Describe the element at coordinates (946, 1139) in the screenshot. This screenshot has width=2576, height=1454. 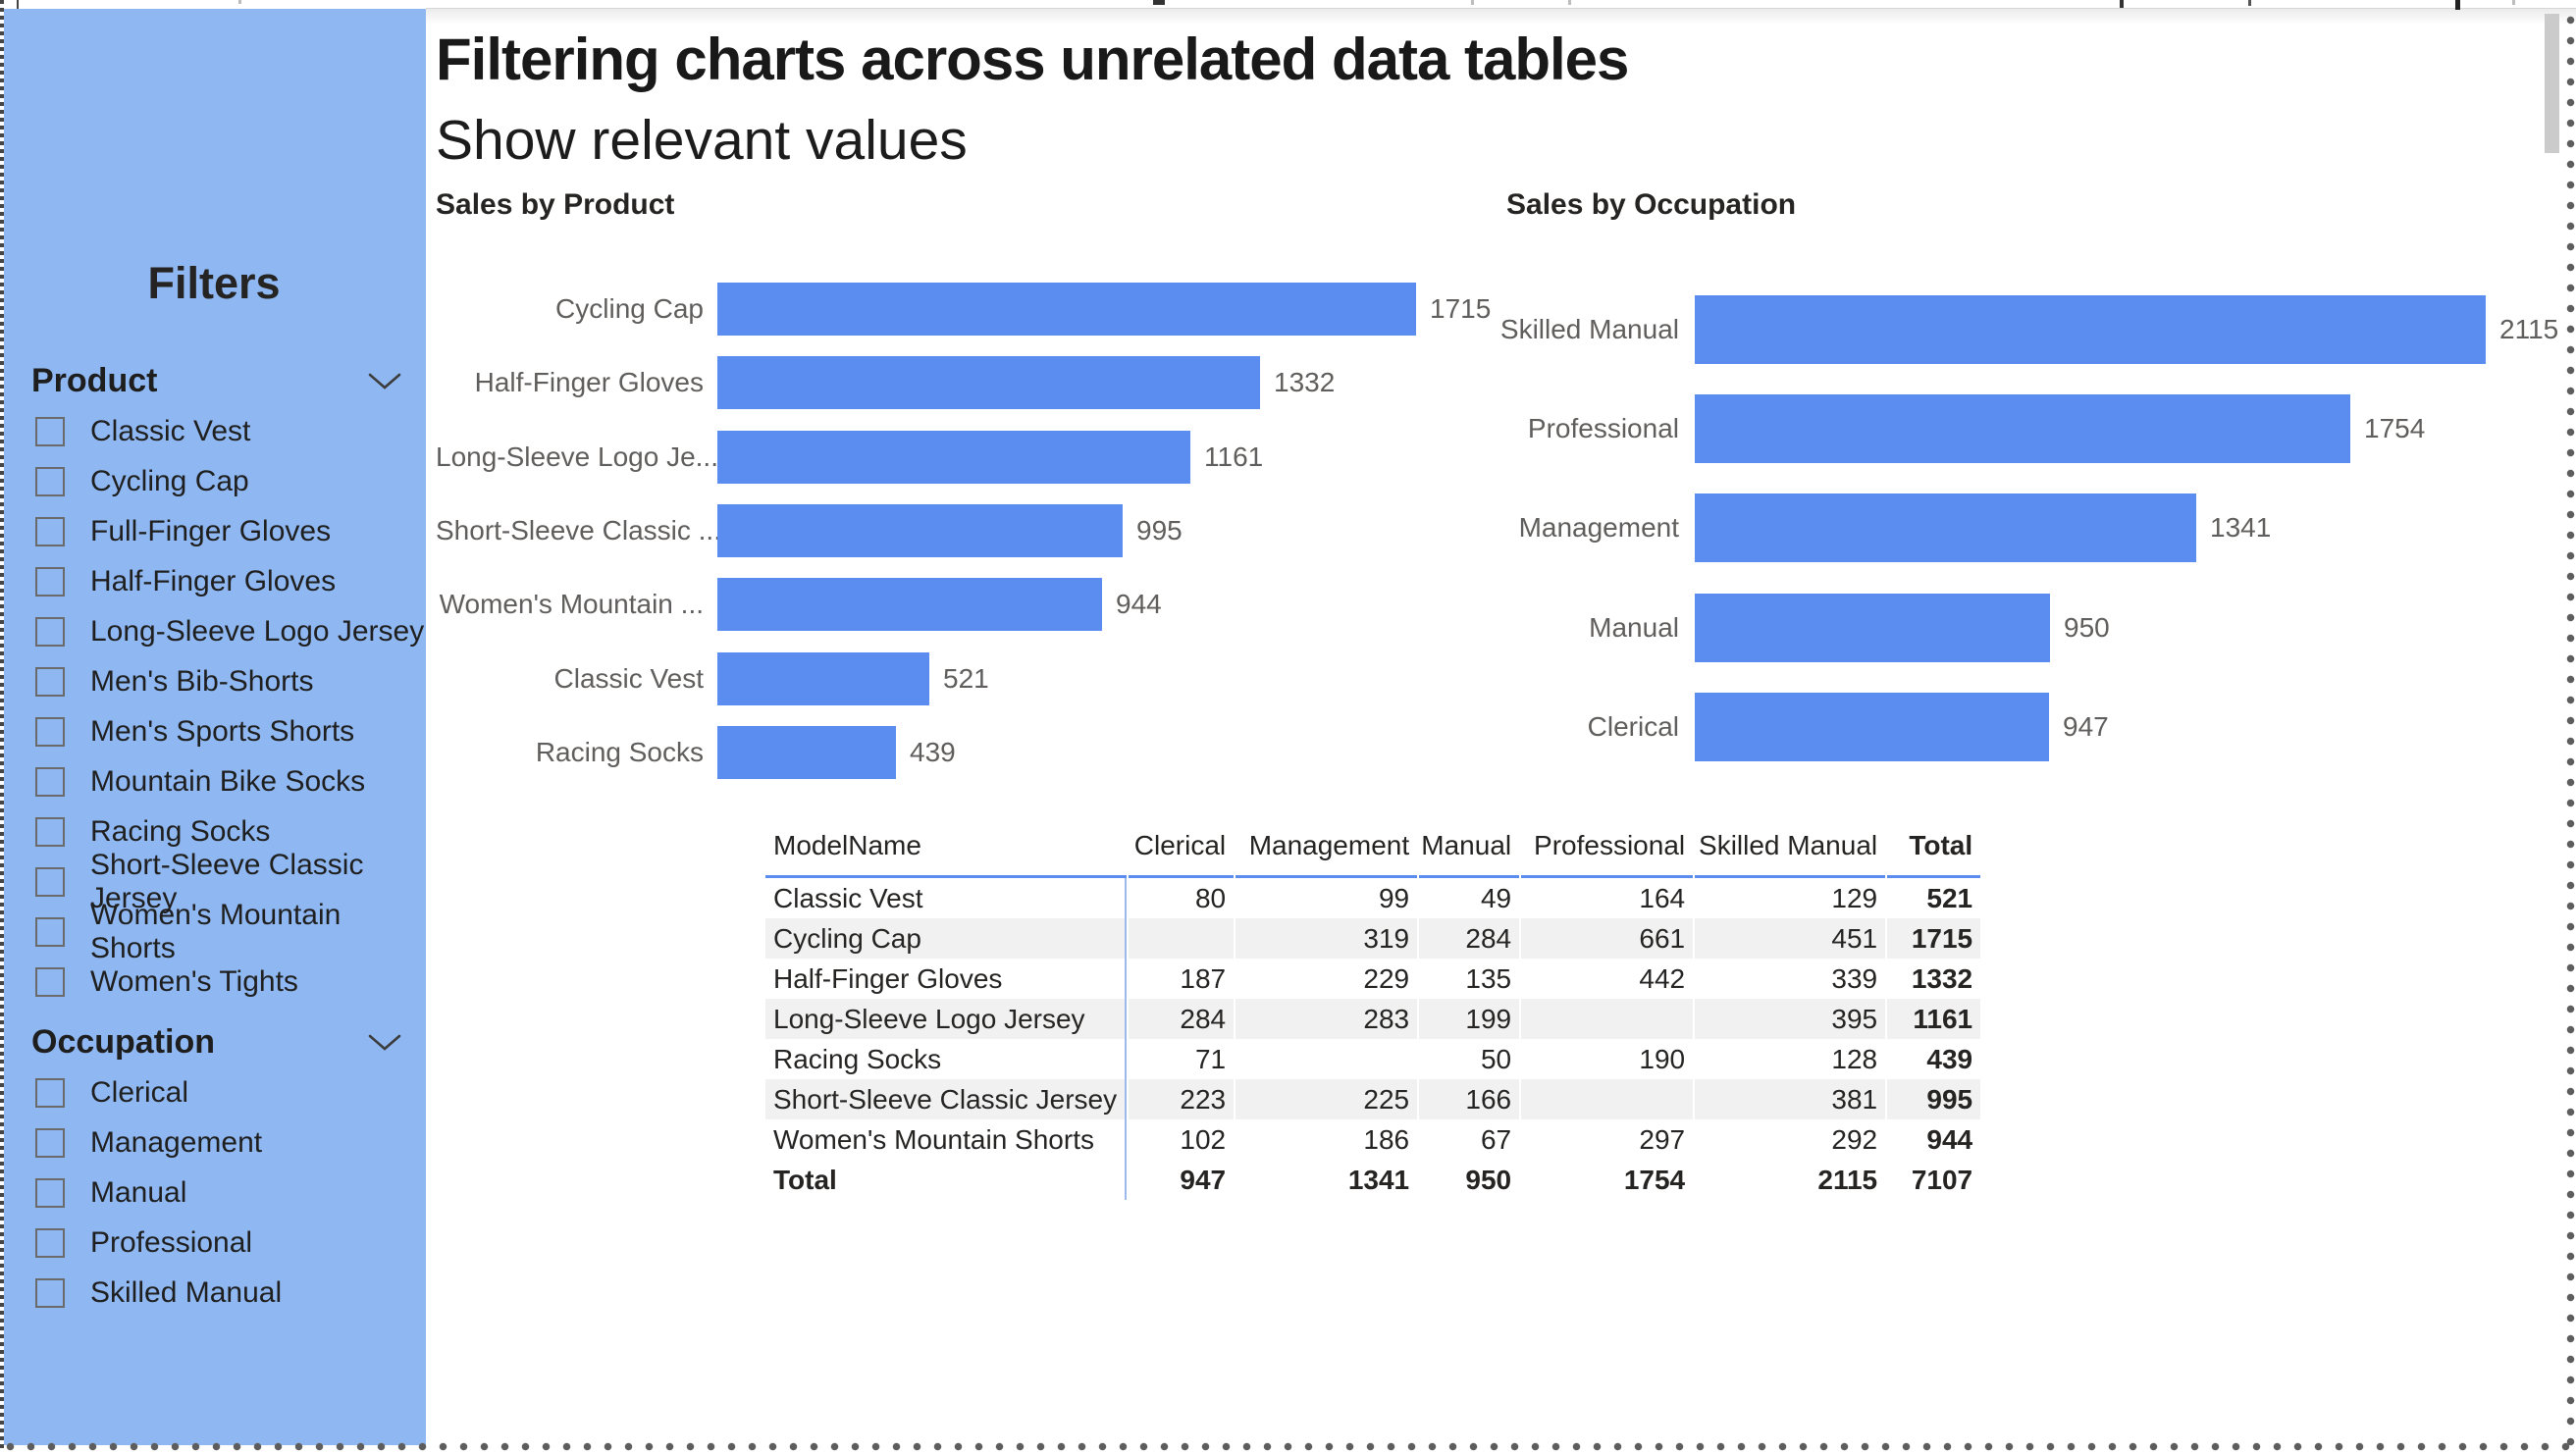
I see `cell-women-s-mountain-shorts-modelname: Women's Mountain Shorts` at that location.